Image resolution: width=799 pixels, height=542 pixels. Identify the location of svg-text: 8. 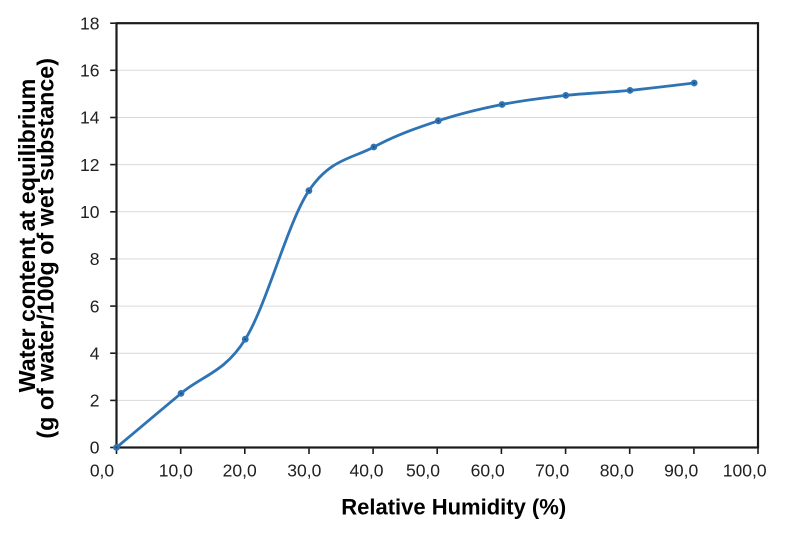
(95, 259).